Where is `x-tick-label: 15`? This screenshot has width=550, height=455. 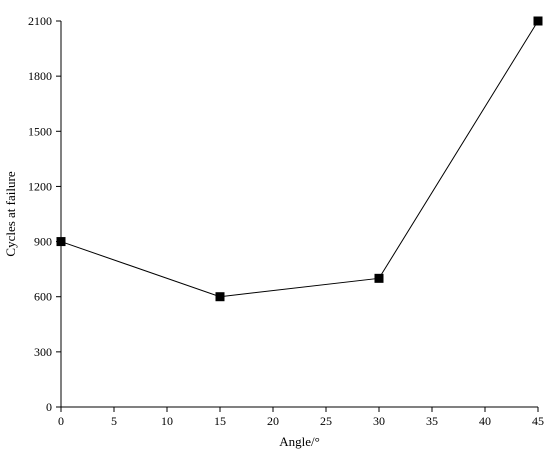
x-tick-label: 15 is located at coordinates (220, 421).